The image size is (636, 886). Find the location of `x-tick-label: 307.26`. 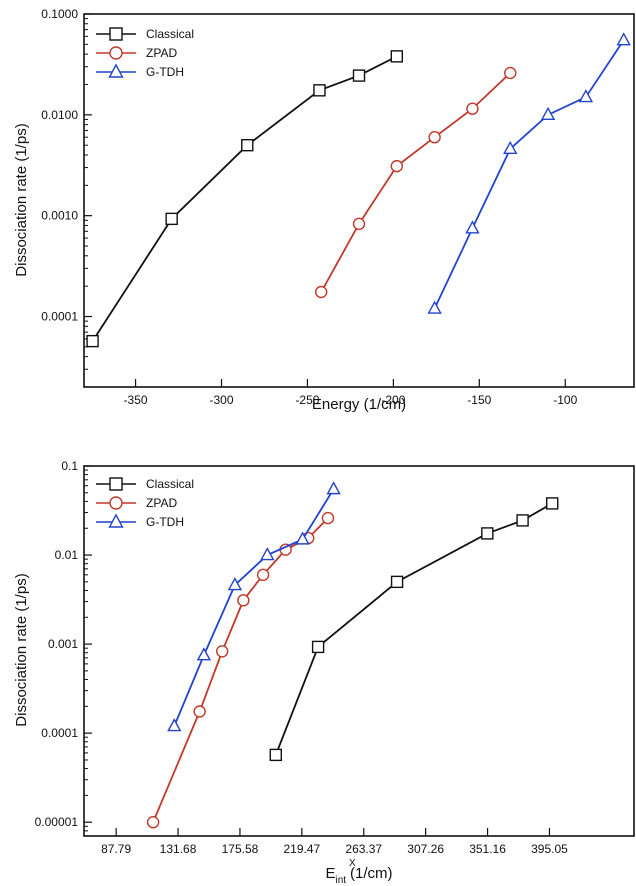

x-tick-label: 307.26 is located at coordinates (425, 849).